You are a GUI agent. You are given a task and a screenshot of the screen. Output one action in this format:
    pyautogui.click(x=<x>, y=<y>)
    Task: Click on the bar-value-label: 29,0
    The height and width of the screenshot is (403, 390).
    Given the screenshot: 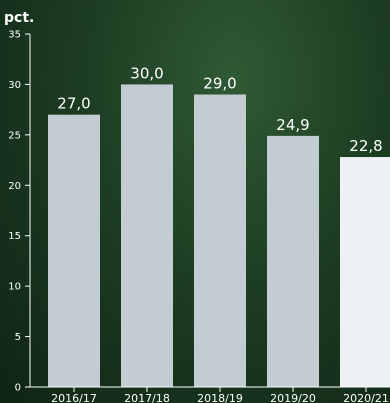 What is the action you would take?
    pyautogui.click(x=219, y=84)
    